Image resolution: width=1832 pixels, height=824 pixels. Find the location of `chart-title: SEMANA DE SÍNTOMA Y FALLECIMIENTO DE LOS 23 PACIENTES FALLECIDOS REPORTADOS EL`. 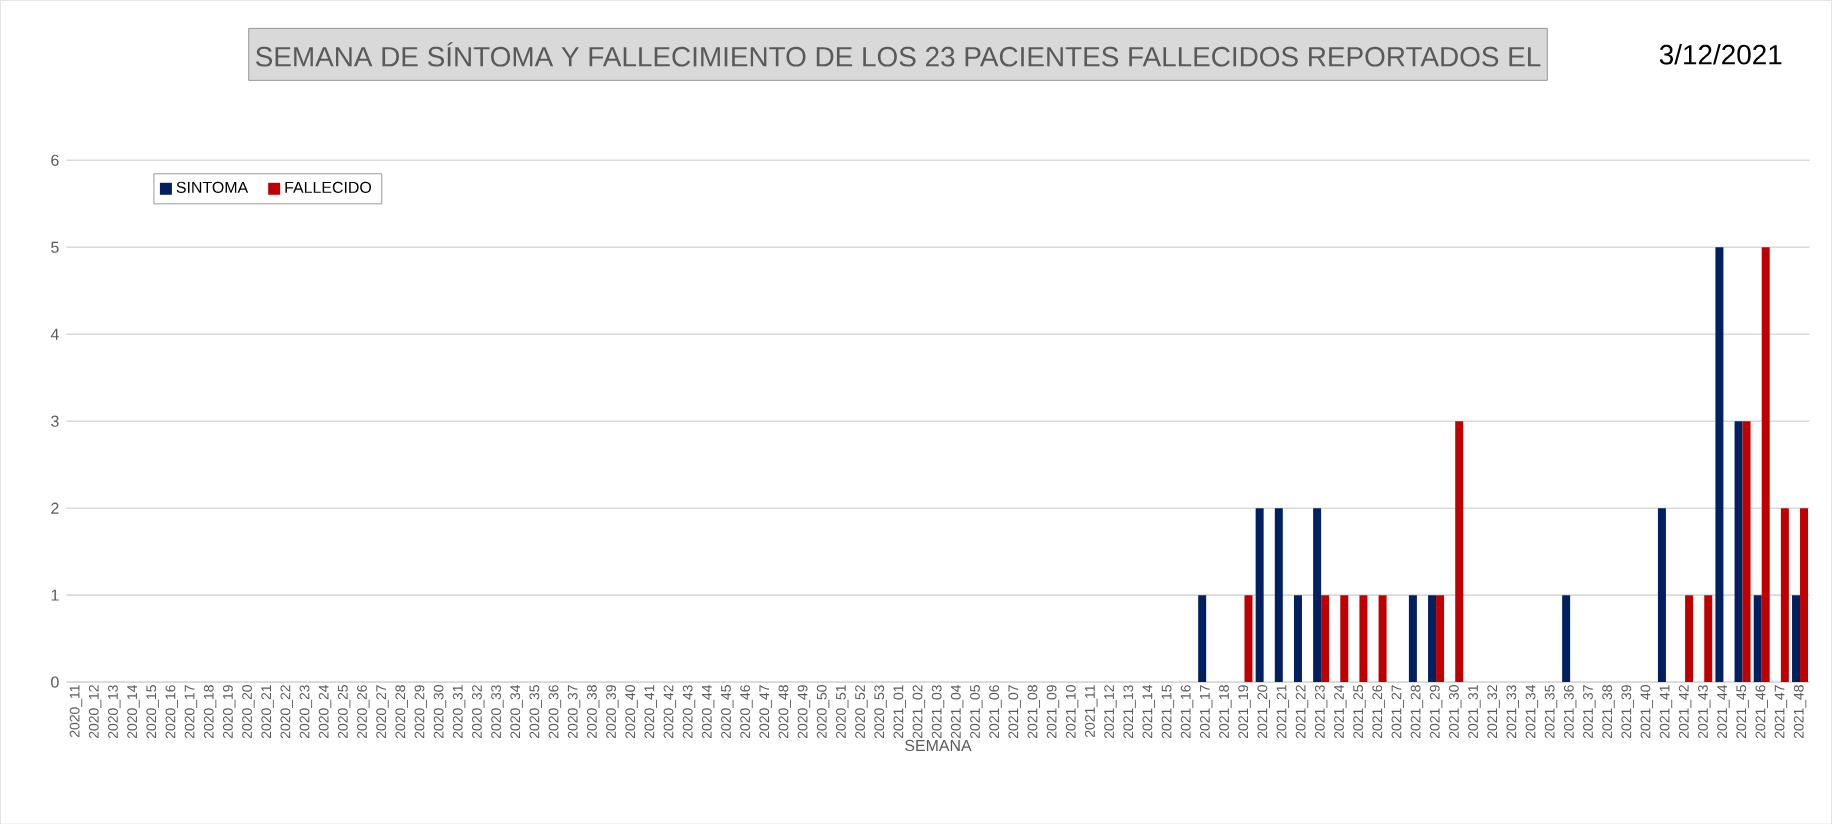

chart-title: SEMANA DE SÍNTOMA Y FALLECIMIENTO DE LOS 23 PACIENTES FALLECIDOS REPORTADOS EL is located at coordinates (898, 54).